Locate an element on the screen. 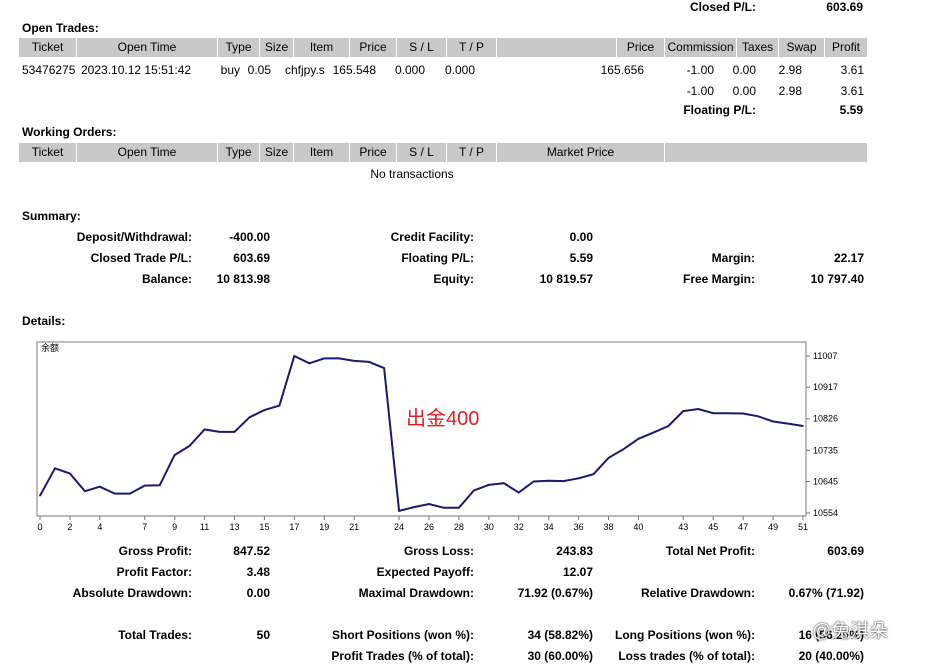  y-axis: 11007 10917 10826 10735 10645 10554 is located at coordinates (822, 434).